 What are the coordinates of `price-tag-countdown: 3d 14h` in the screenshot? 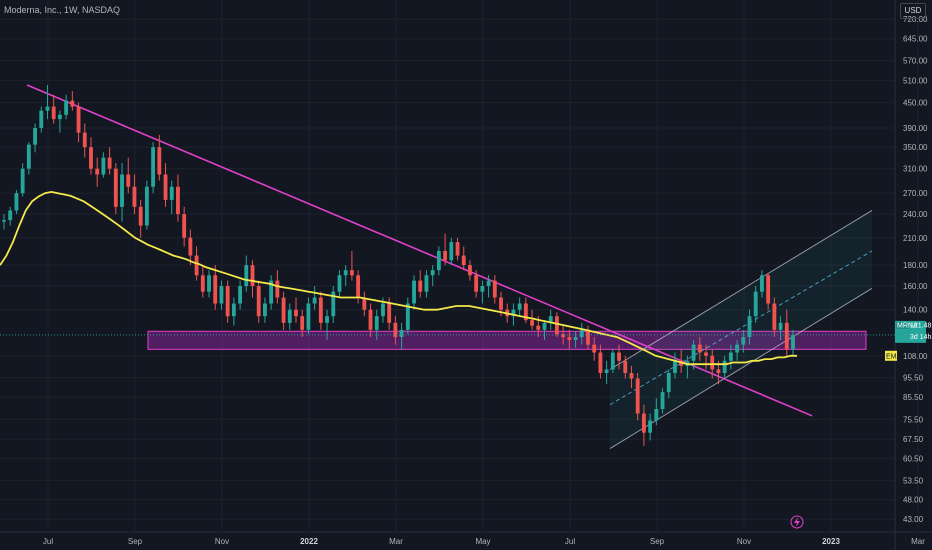 It's located at (921, 337).